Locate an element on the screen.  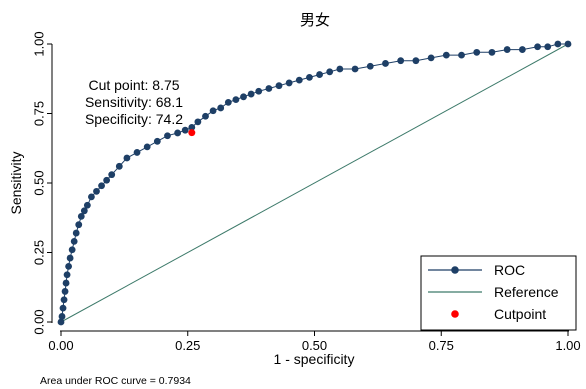
legend-cutpoint-marker is located at coordinates (455, 314).